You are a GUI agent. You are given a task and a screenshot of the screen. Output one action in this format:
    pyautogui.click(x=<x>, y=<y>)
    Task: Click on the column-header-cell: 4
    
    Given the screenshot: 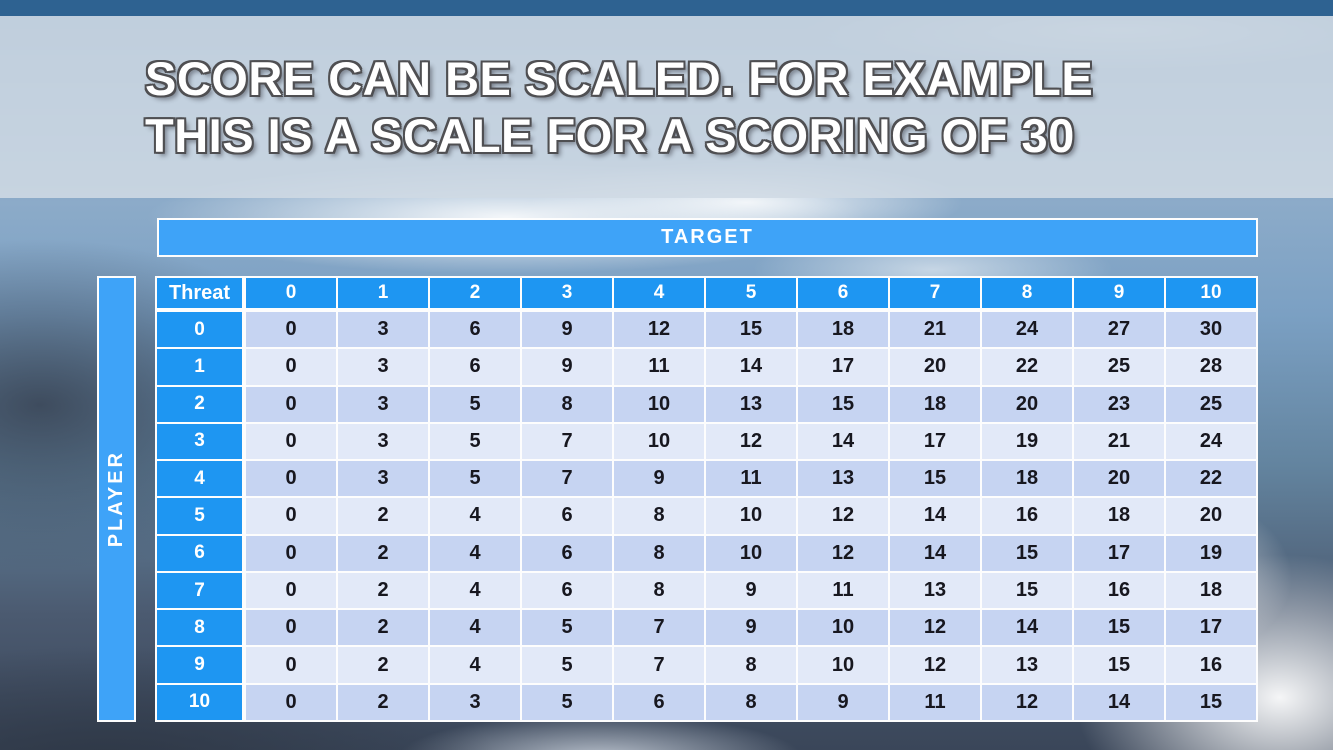 What is the action you would take?
    pyautogui.click(x=659, y=294)
    